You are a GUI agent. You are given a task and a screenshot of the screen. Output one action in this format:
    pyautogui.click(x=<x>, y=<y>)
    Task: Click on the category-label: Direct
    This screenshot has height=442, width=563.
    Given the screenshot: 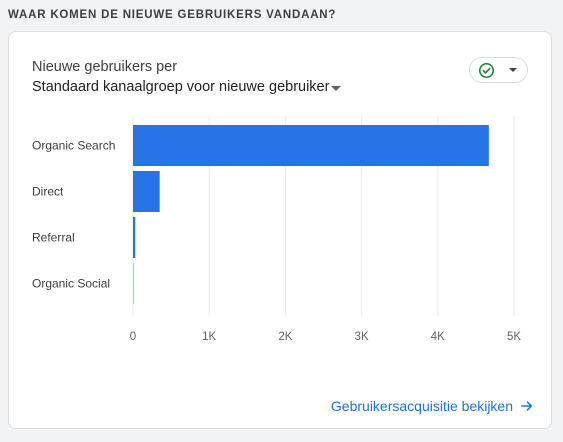 What is the action you would take?
    pyautogui.click(x=48, y=192)
    